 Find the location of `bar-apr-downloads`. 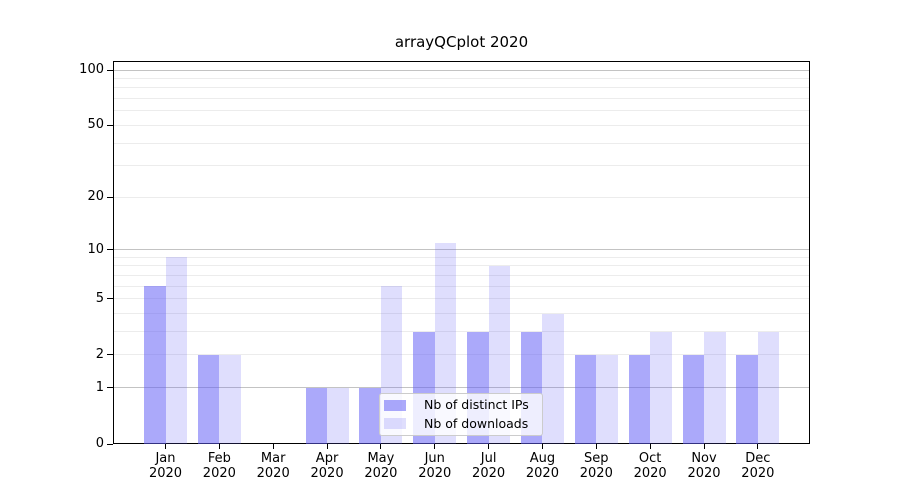

bar-apr-downloads is located at coordinates (338, 415).